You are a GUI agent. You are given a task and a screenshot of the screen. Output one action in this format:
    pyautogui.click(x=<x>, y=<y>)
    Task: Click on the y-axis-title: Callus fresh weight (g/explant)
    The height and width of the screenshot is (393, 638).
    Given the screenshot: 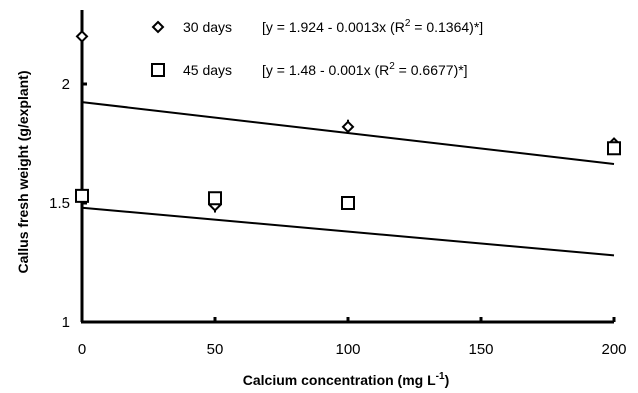 What is the action you would take?
    pyautogui.click(x=23, y=171)
    